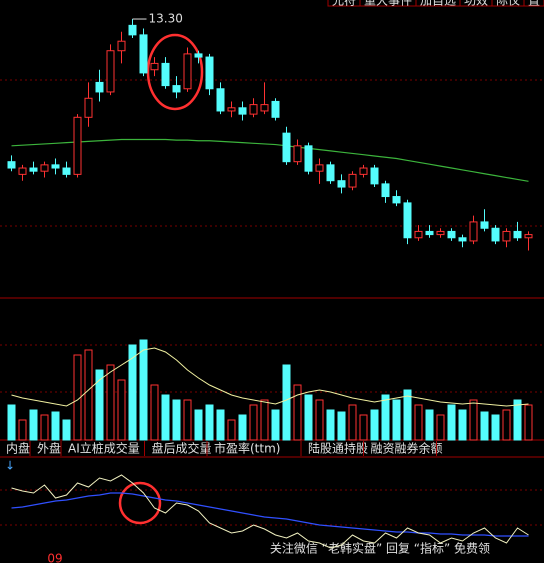 The width and height of the screenshot is (544, 563). What do you see at coordinates (49, 448) in the screenshot?
I see `tab: 外盘` at bounding box center [49, 448].